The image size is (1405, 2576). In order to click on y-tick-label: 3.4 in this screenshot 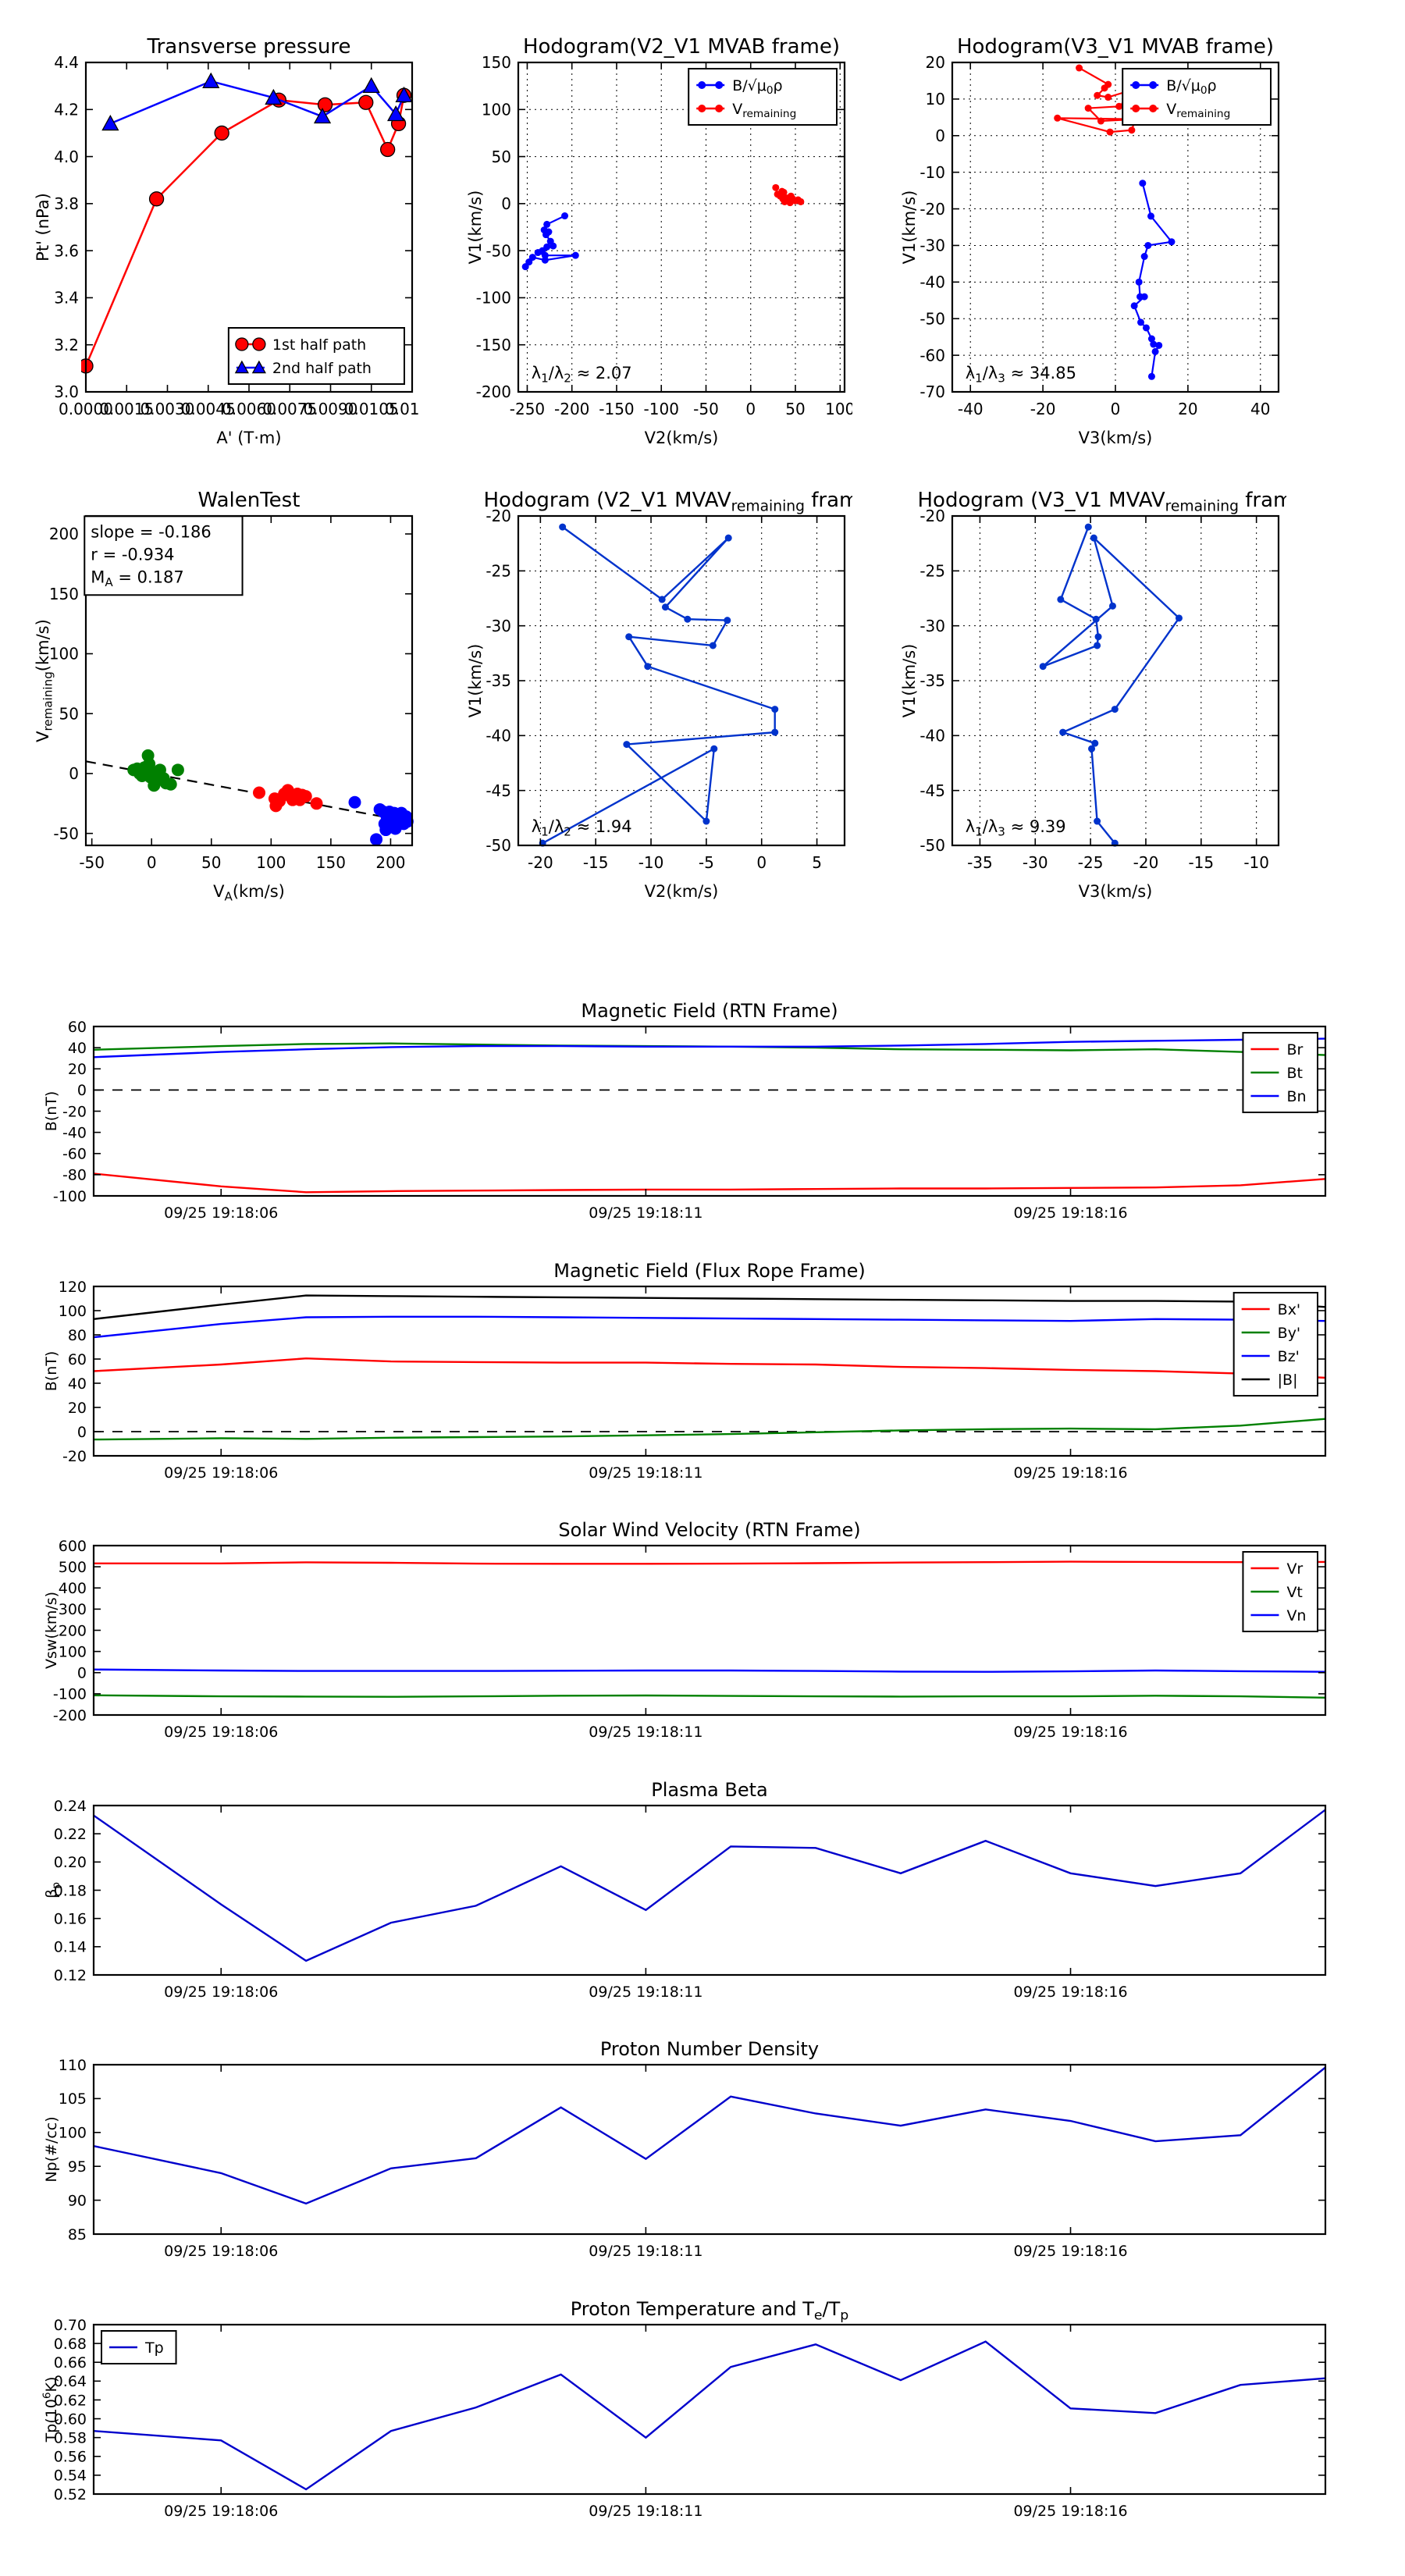, I will do `click(67, 298)`.